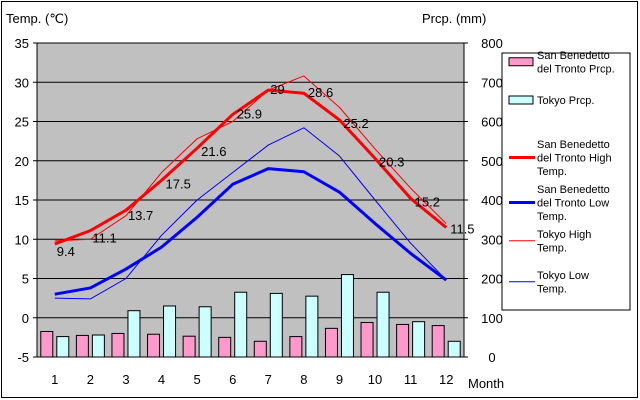  I want to click on prcp-tick-label: 500, so click(492, 161).